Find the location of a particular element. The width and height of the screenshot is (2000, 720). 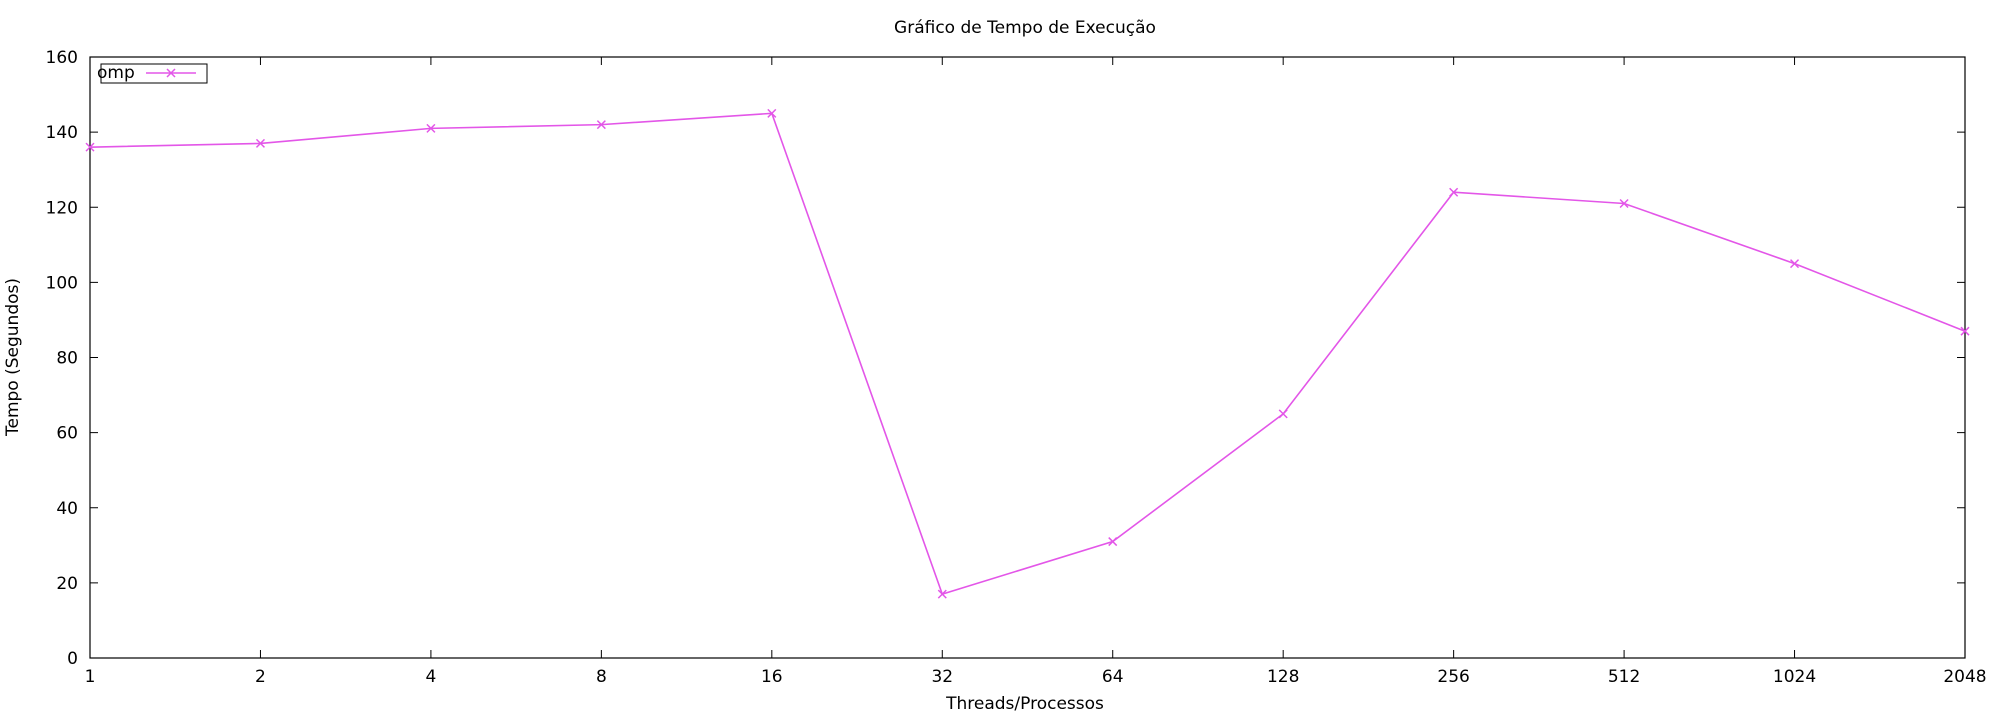

y-tick-label: 80 is located at coordinates (67, 359).